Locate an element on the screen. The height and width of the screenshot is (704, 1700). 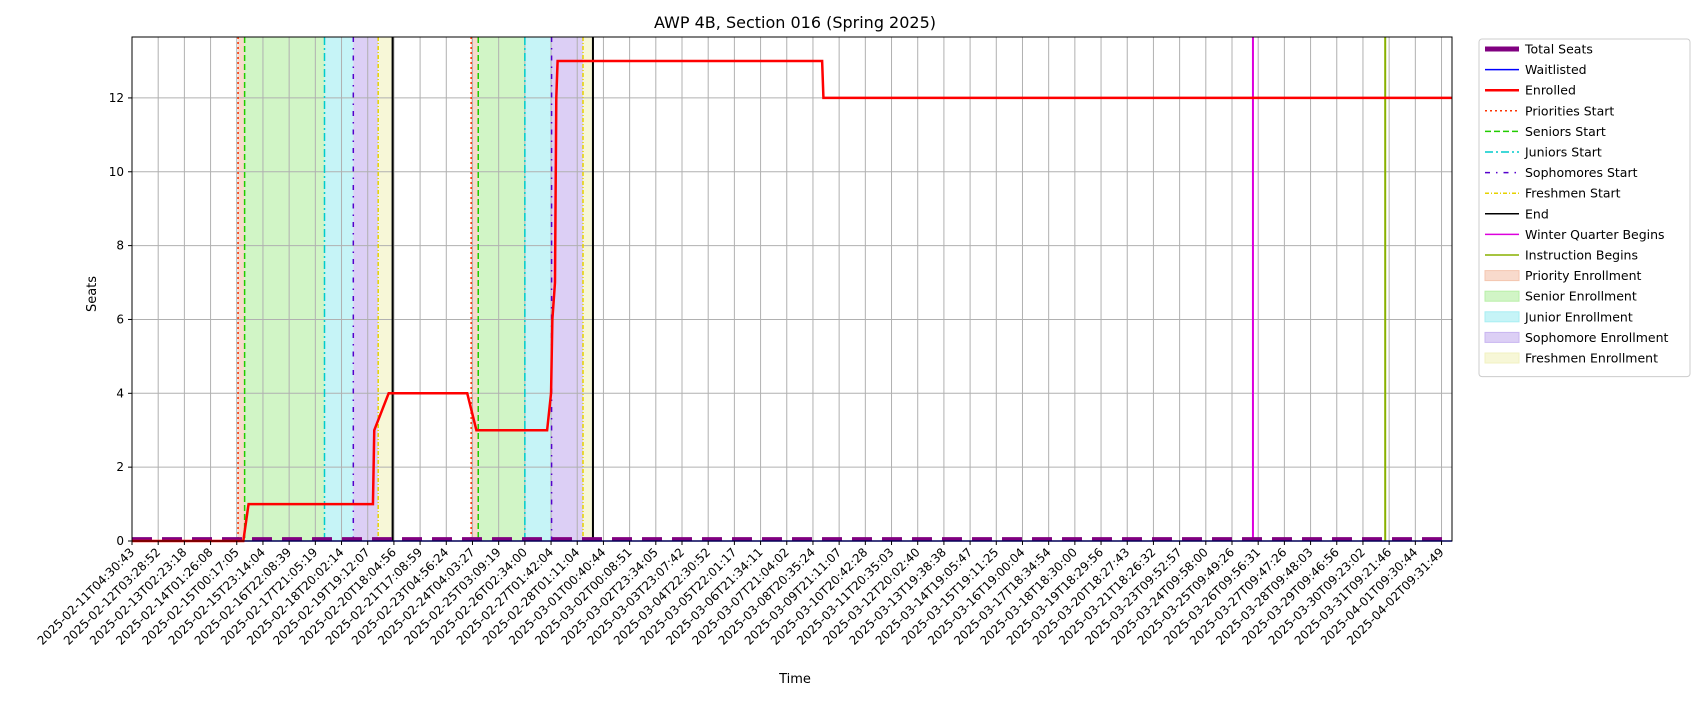
legend-label-total-seats: Total Seats is located at coordinates (1558, 49).